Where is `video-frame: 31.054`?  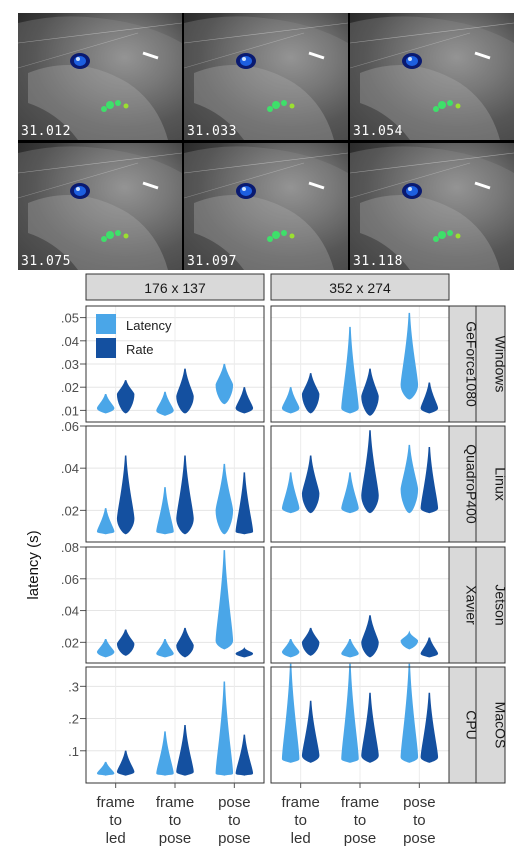
video-frame: 31.054 is located at coordinates (432, 76).